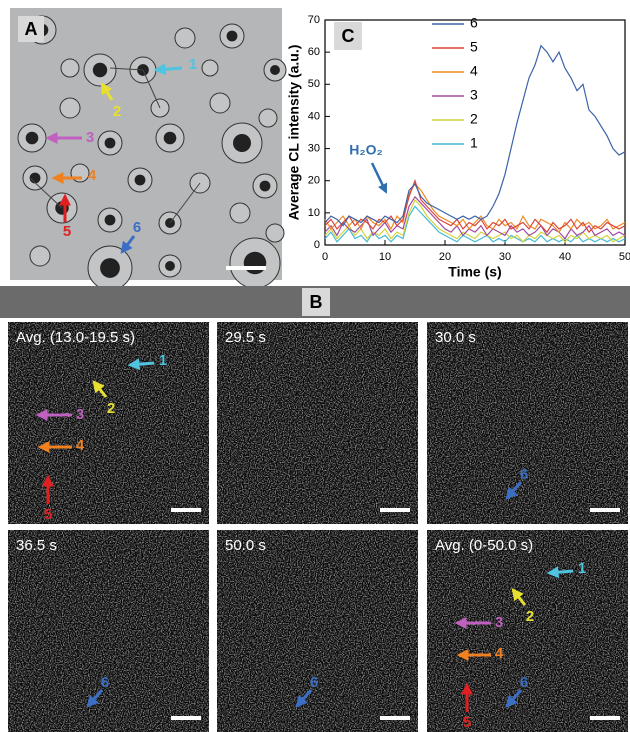  I want to click on legend-label: 2, so click(474, 119).